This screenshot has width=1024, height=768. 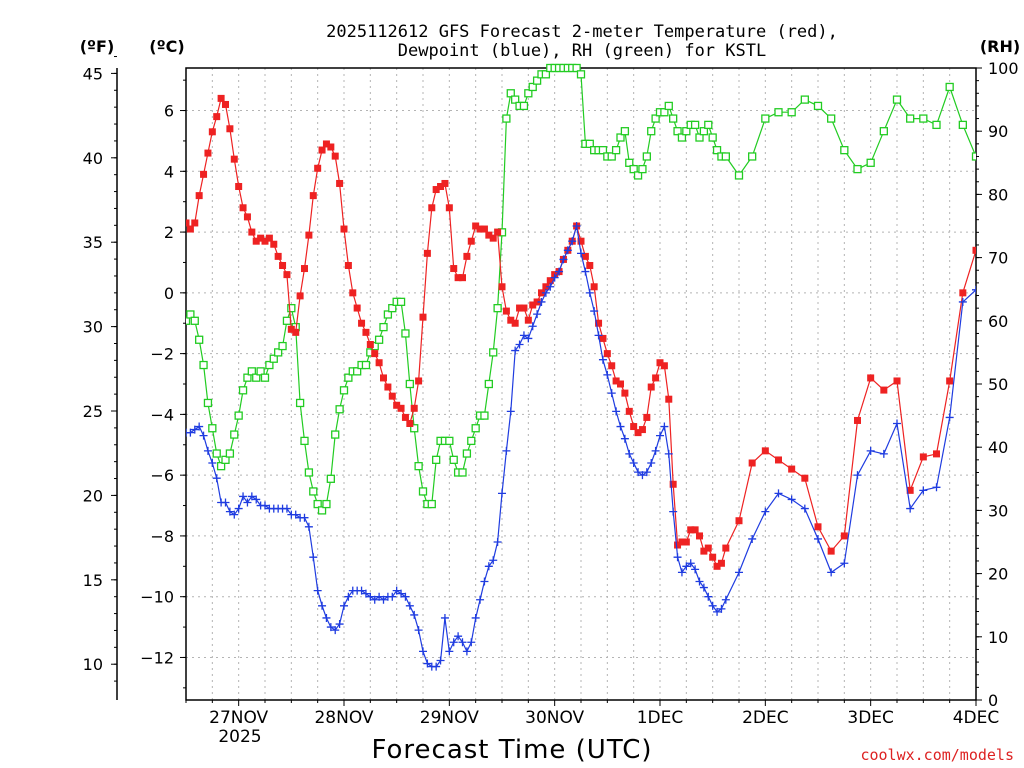 I want to click on rh-tick-label: 30, so click(x=998, y=510).